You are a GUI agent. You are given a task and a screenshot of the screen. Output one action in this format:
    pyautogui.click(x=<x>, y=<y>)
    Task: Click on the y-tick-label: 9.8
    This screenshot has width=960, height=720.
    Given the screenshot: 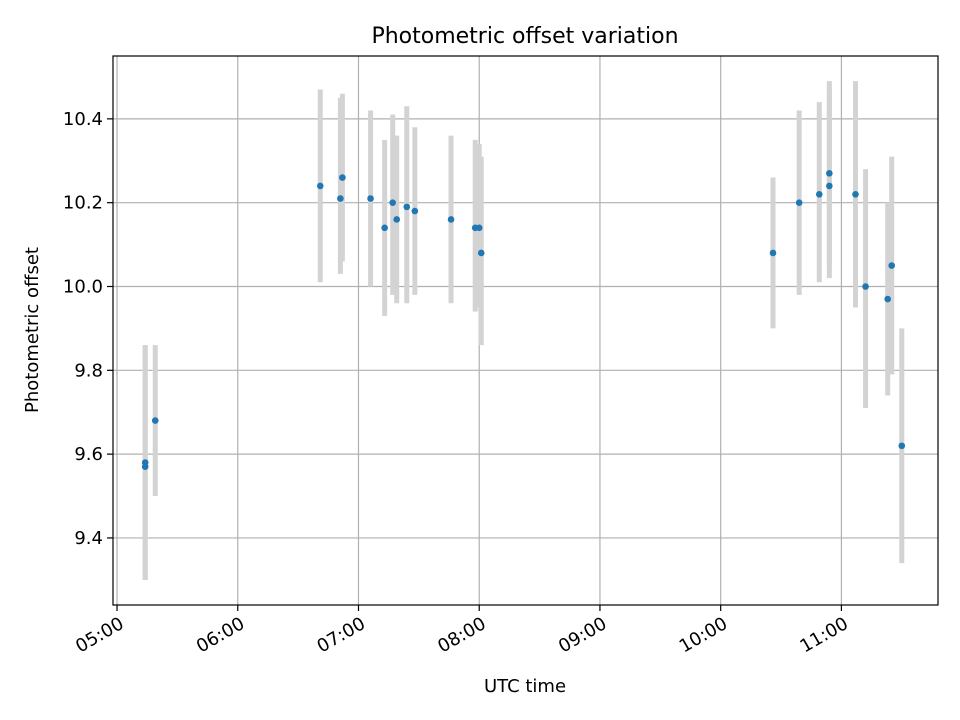 What is the action you would take?
    pyautogui.click(x=88, y=370)
    